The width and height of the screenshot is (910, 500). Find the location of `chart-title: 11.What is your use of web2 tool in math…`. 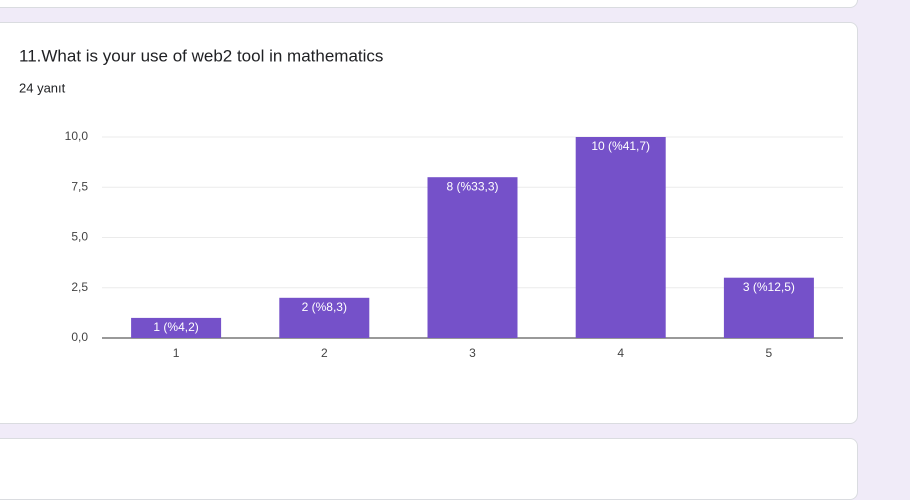

chart-title: 11.What is your use of web2 tool in math… is located at coordinates (201, 55).